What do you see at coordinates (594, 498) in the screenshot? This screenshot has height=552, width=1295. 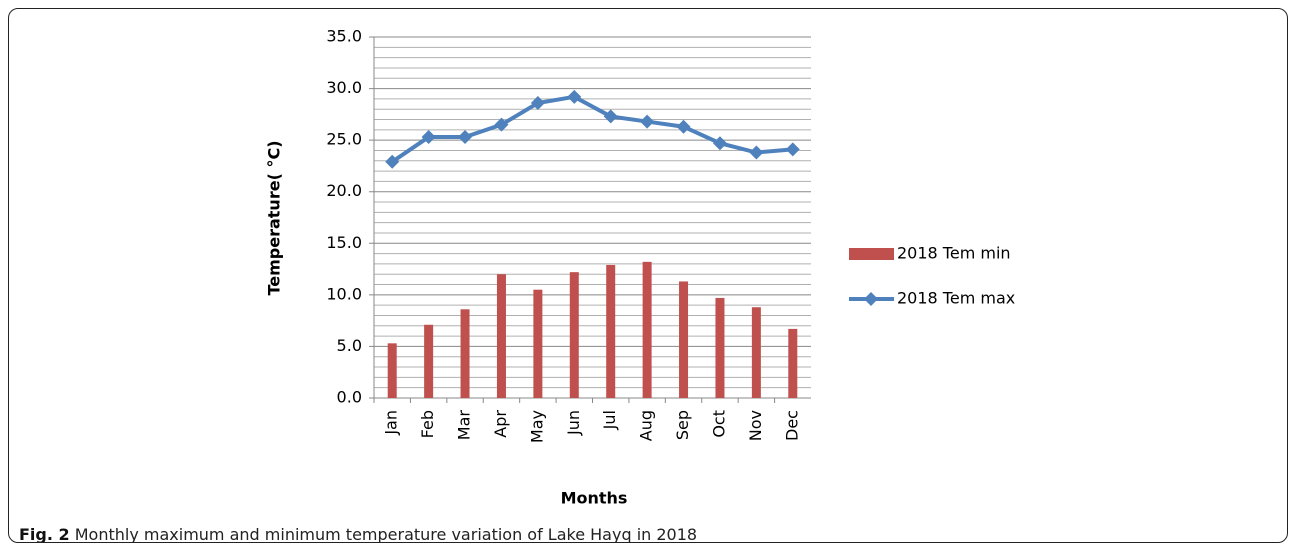 I see `x-axis-title: Months` at bounding box center [594, 498].